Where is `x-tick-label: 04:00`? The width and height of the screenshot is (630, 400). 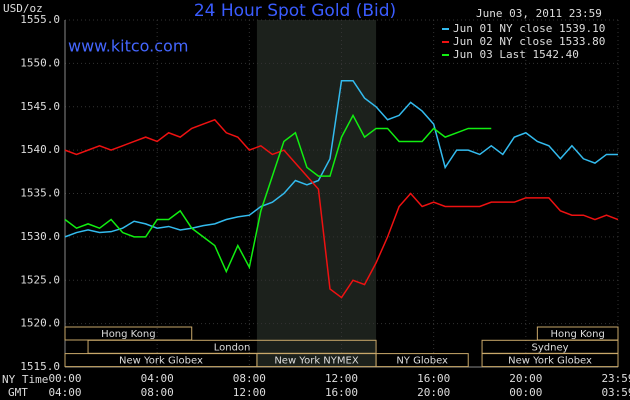
x-tick-label: 04:00 is located at coordinates (157, 378).